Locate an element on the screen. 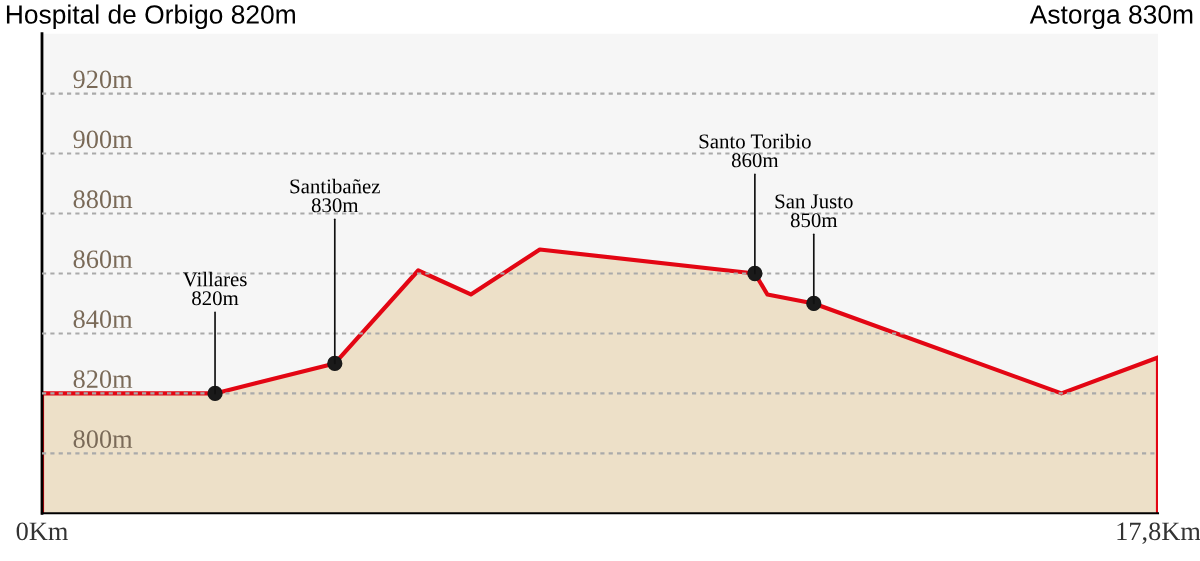 The height and width of the screenshot is (561, 1200). x-tick-label: 0Km is located at coordinates (42, 531).